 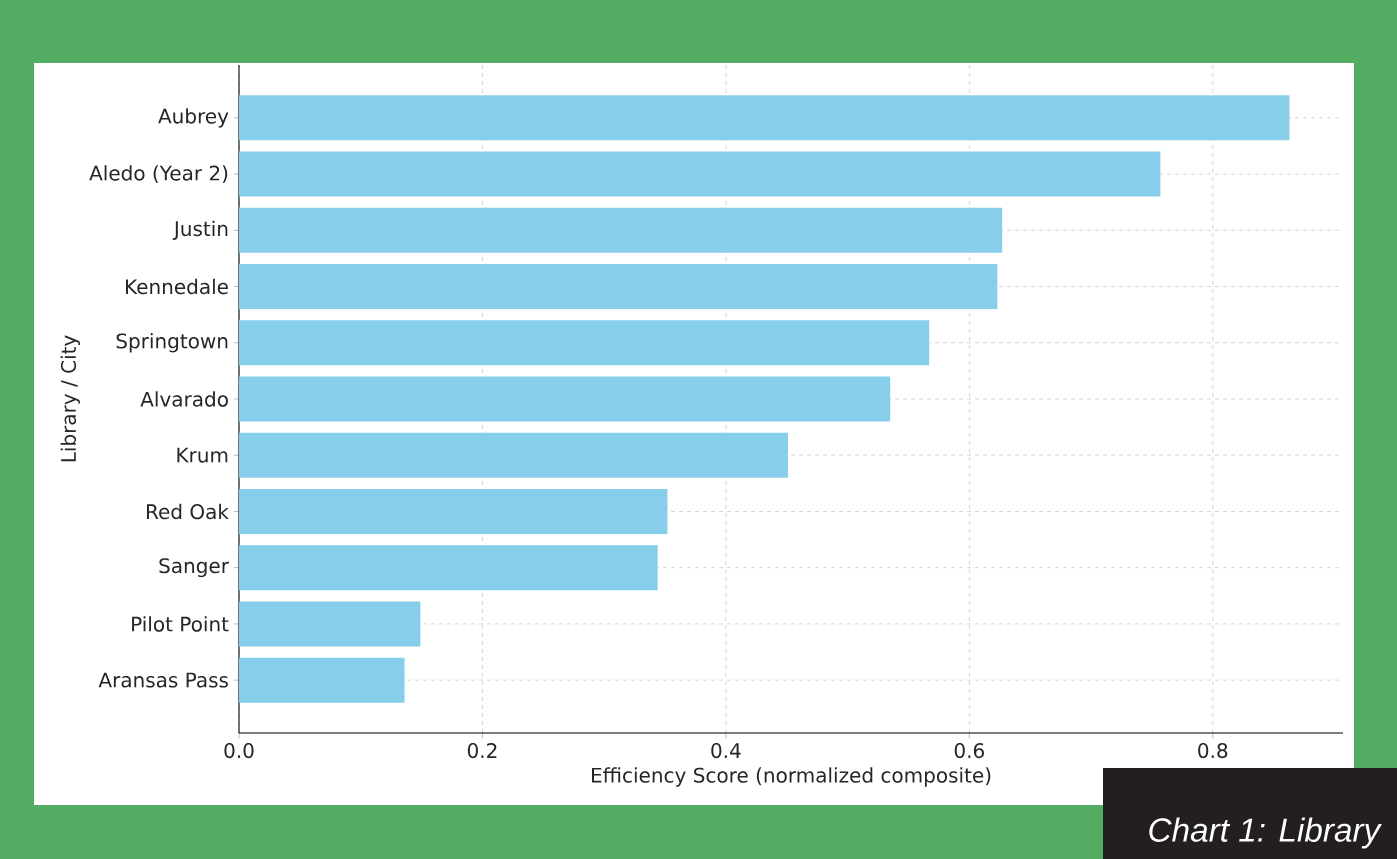 What do you see at coordinates (70, 398) in the screenshot?
I see `y-axis-title: Library / City` at bounding box center [70, 398].